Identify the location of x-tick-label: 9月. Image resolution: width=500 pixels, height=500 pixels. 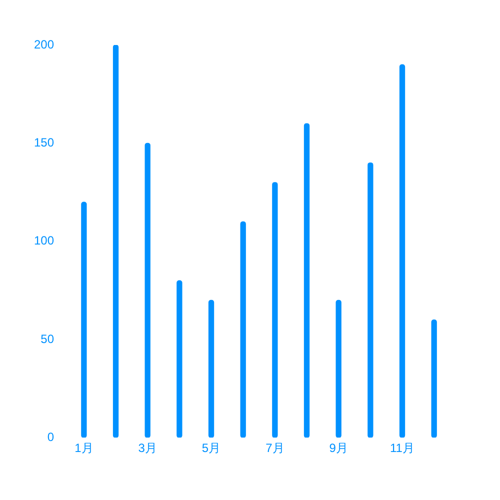
(338, 448).